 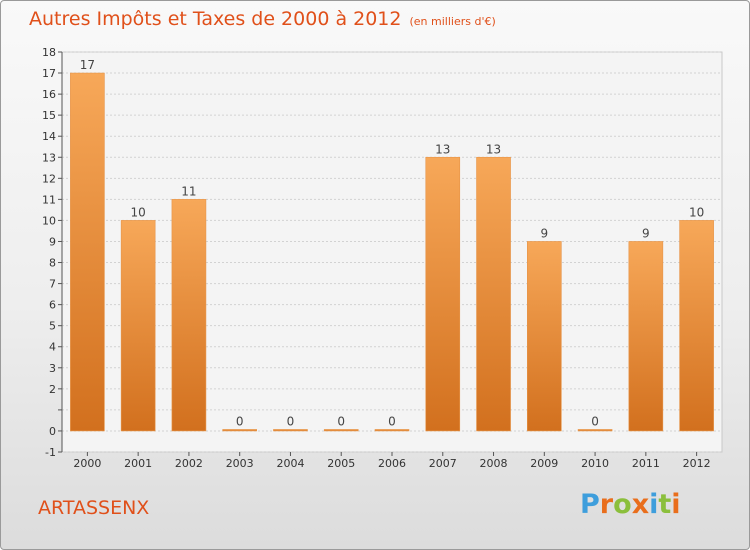 I want to click on value-label-2006: 0, so click(x=392, y=421).